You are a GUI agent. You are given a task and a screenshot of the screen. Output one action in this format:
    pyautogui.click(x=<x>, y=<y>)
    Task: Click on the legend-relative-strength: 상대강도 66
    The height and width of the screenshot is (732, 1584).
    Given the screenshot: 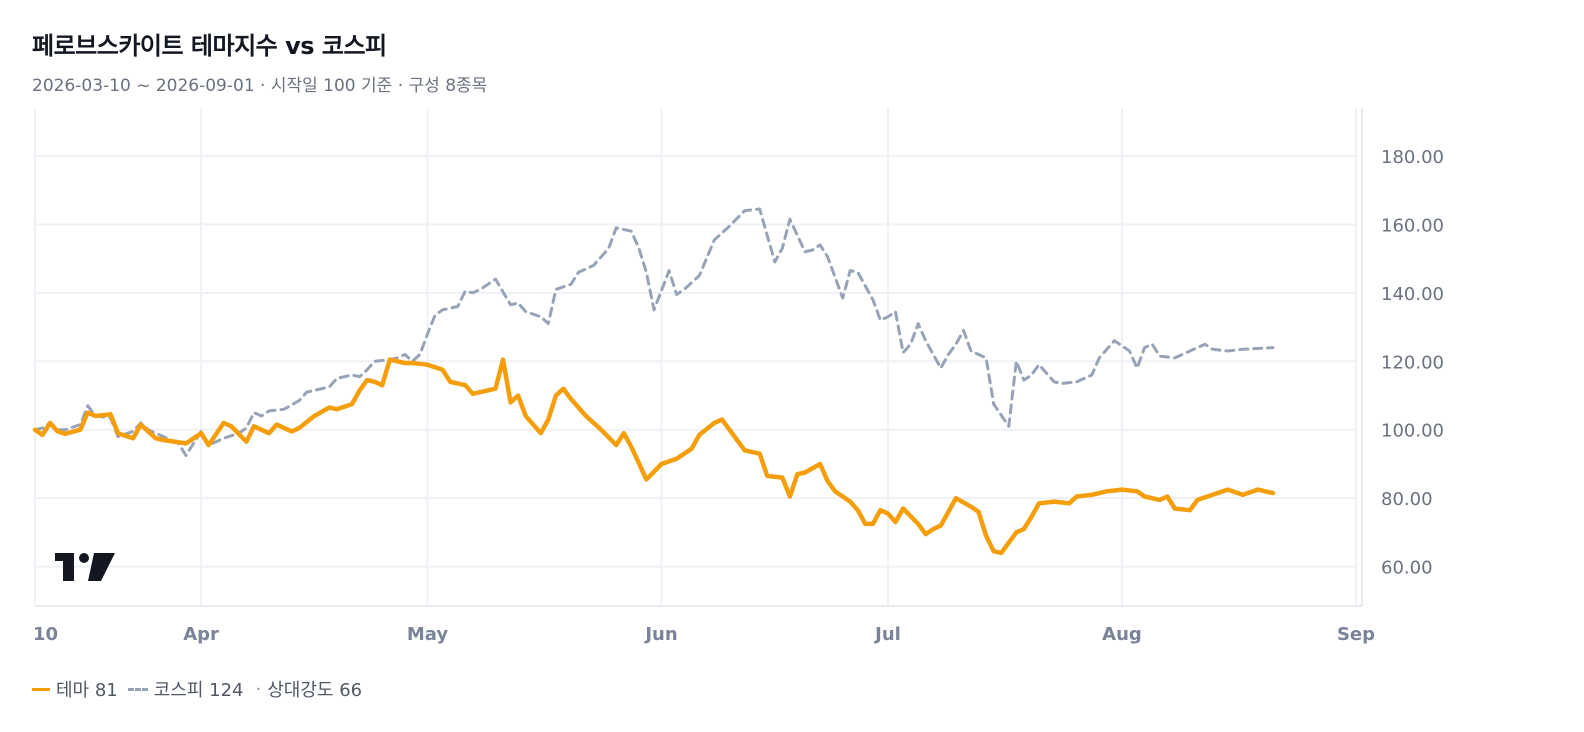 What is the action you would take?
    pyautogui.click(x=315, y=690)
    